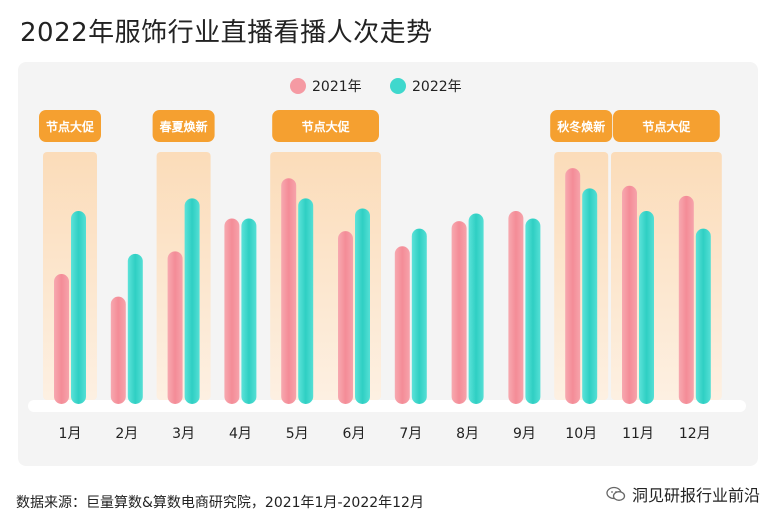  I want to click on data-source-note: 数据来源：巨量算数&算数电商研究院，2021年1月-2022年12月, so click(220, 503).